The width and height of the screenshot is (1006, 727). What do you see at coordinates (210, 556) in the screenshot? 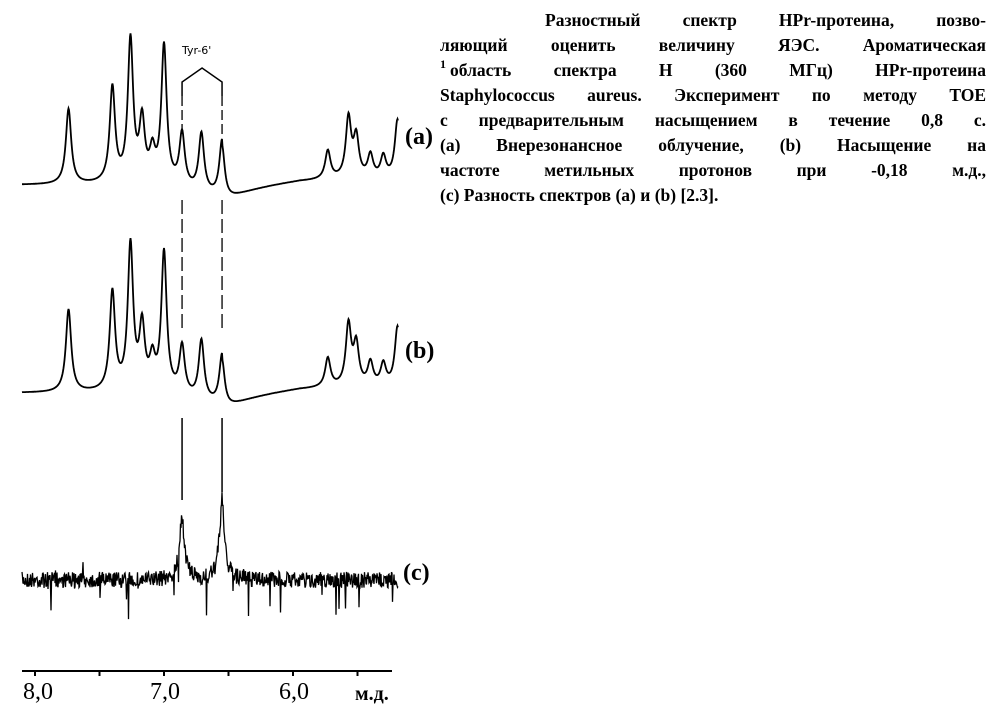
I see `spectrum-trace-c` at bounding box center [210, 556].